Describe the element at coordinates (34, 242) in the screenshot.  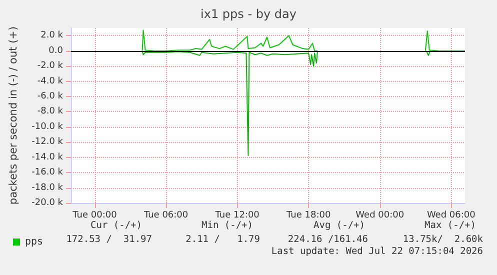
I see `legend-label: pps` at that location.